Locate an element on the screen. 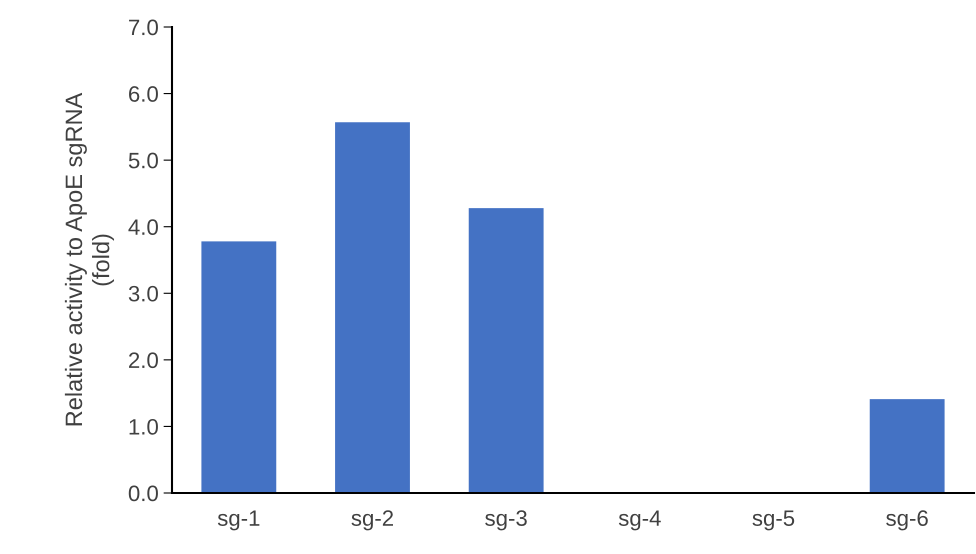  y-axis-title: Relative activity to ApoE sgRNA (fold) is located at coordinates (89, 259).